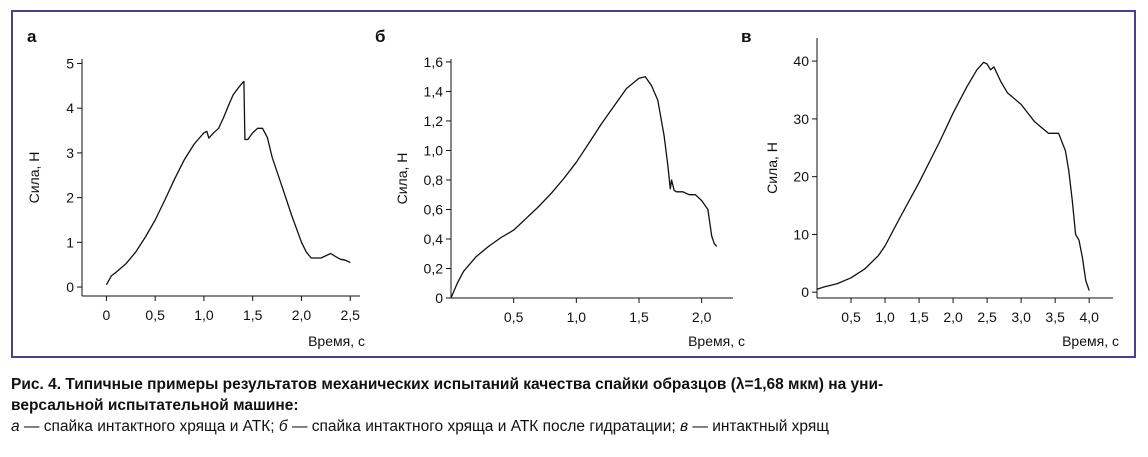 The width and height of the screenshot is (1148, 457). Describe the element at coordinates (1021, 317) in the screenshot. I see `chart-3-x-tick-label: 3,0` at that location.